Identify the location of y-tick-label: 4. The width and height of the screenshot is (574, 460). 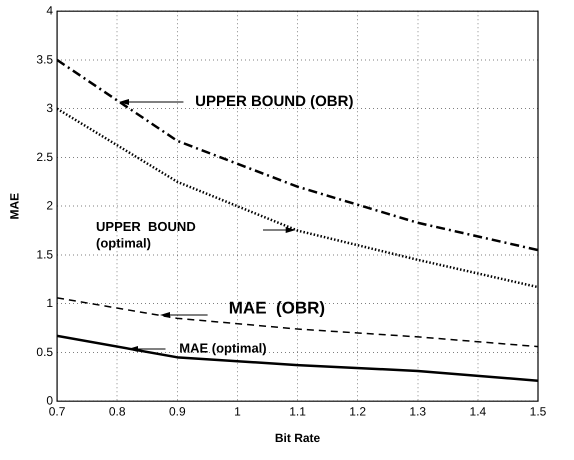
(50, 11).